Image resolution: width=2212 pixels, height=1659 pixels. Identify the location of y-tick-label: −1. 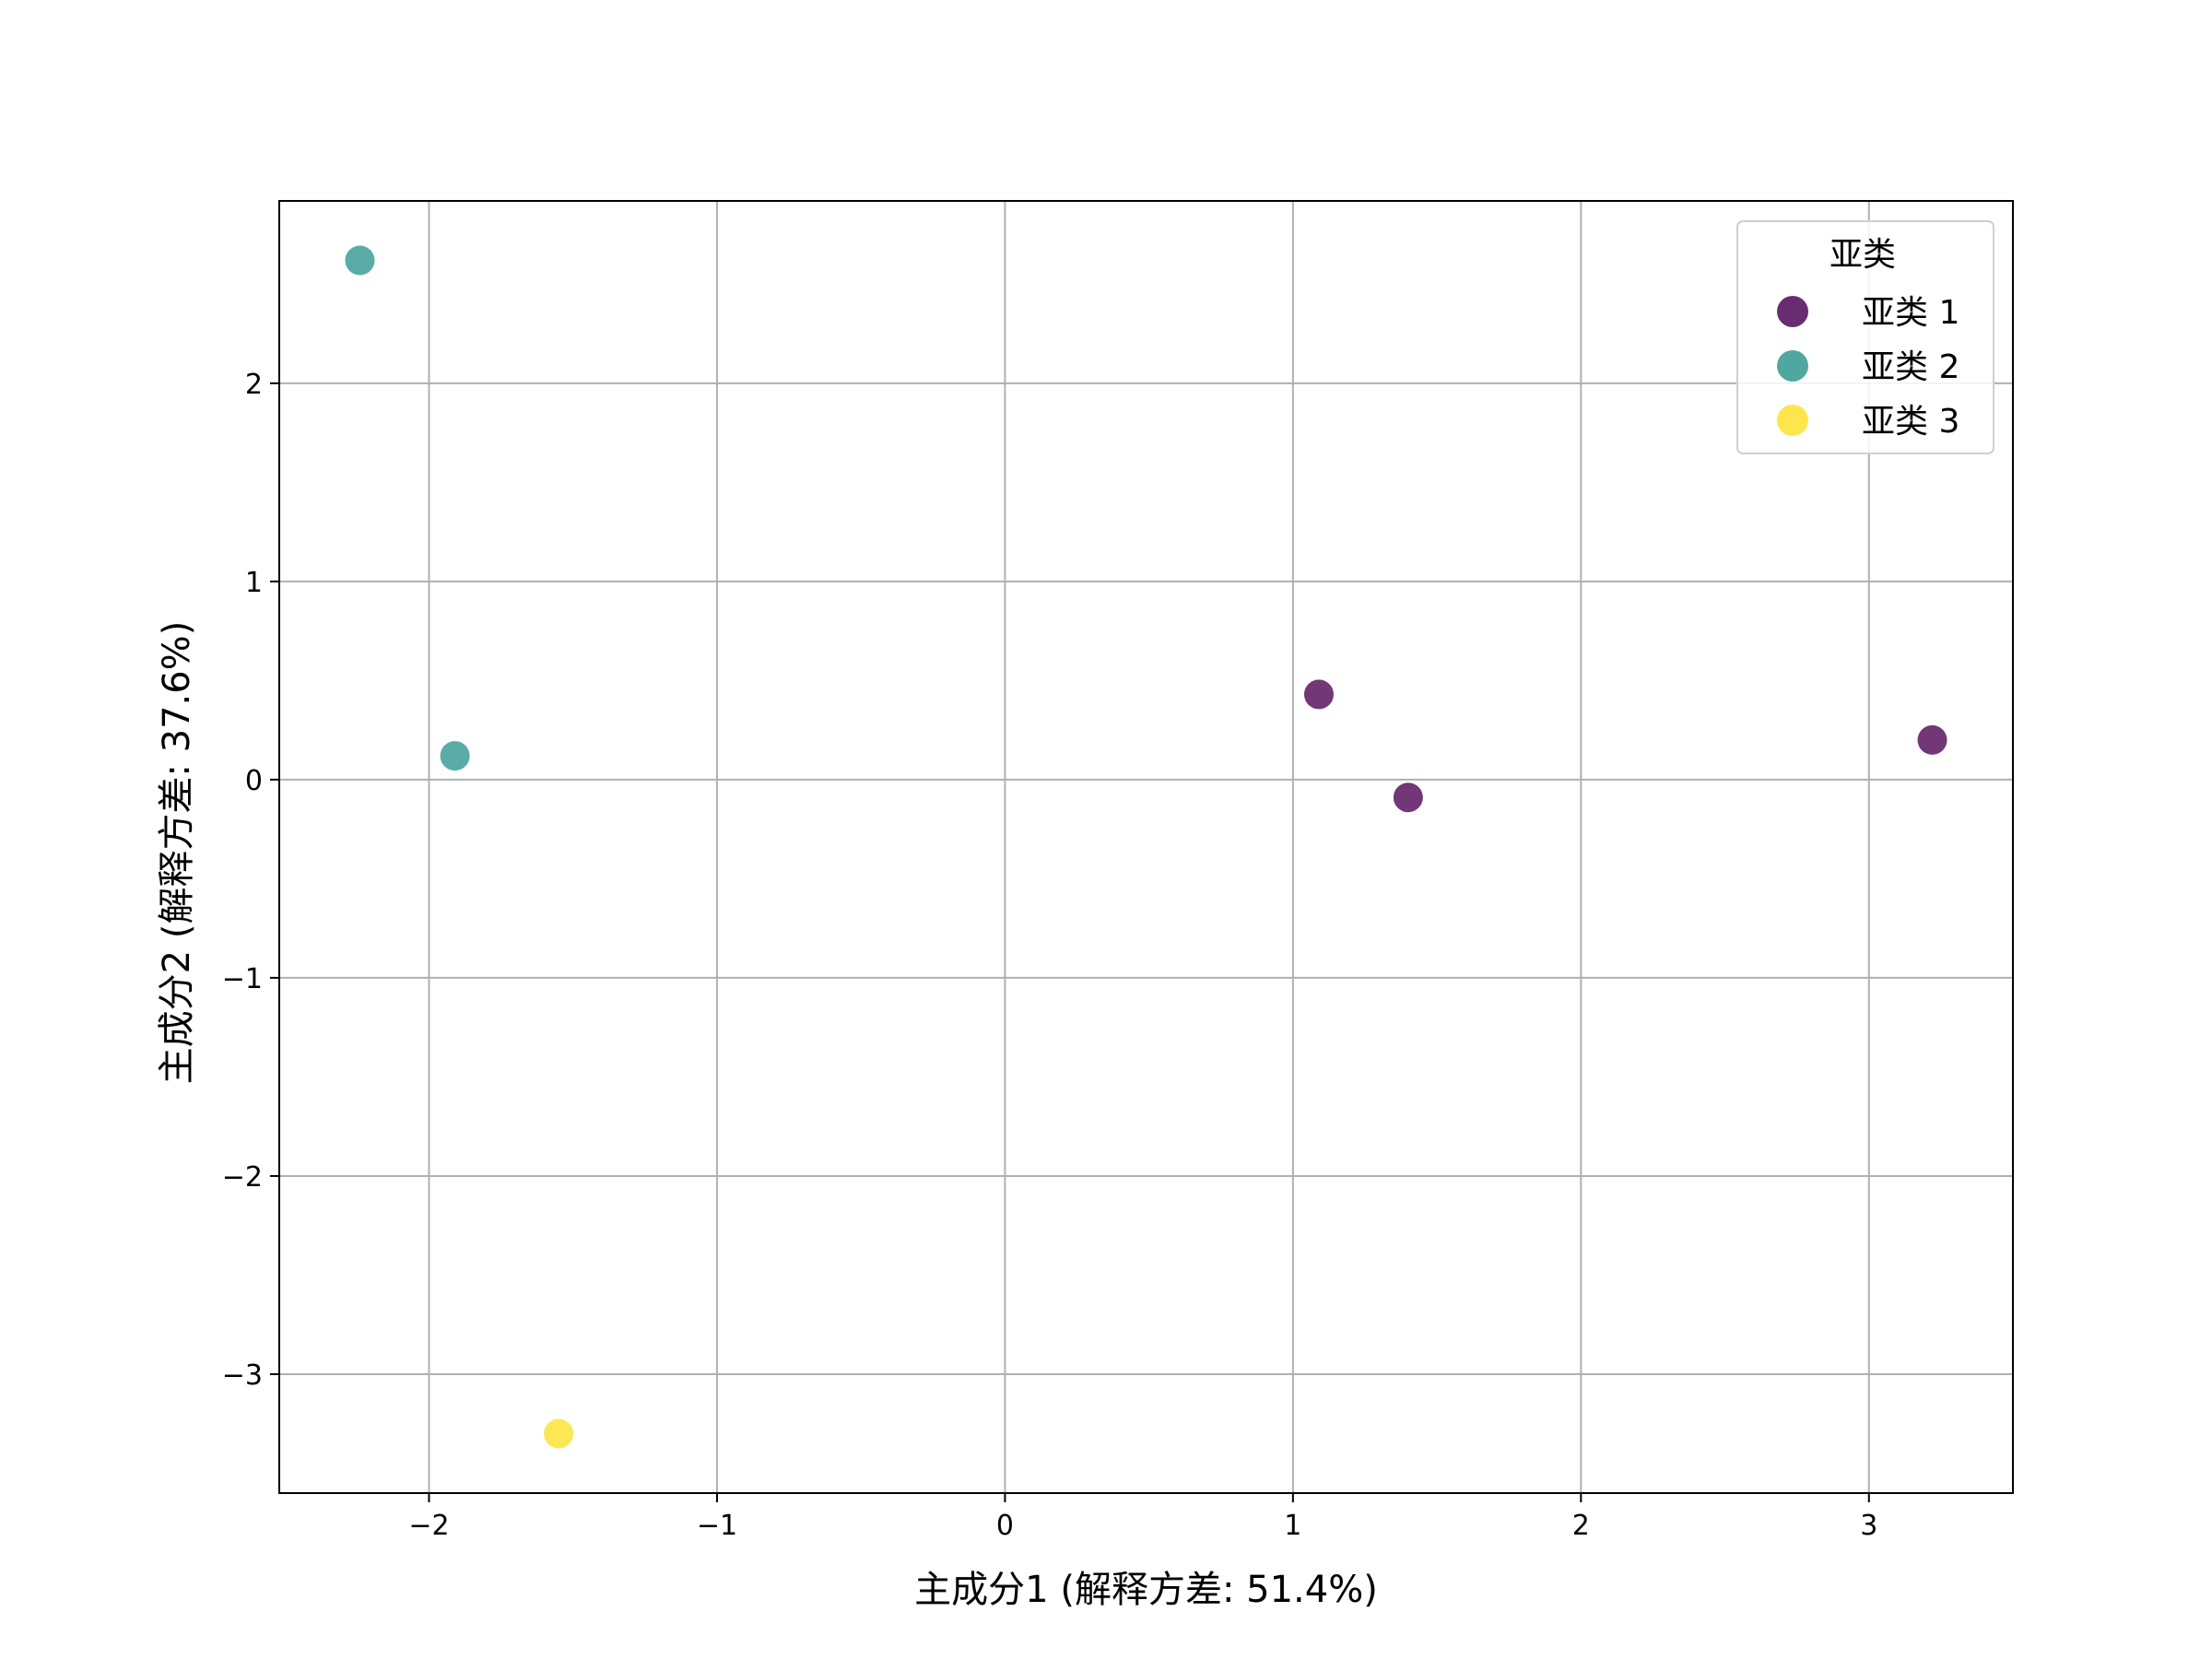
(242, 979).